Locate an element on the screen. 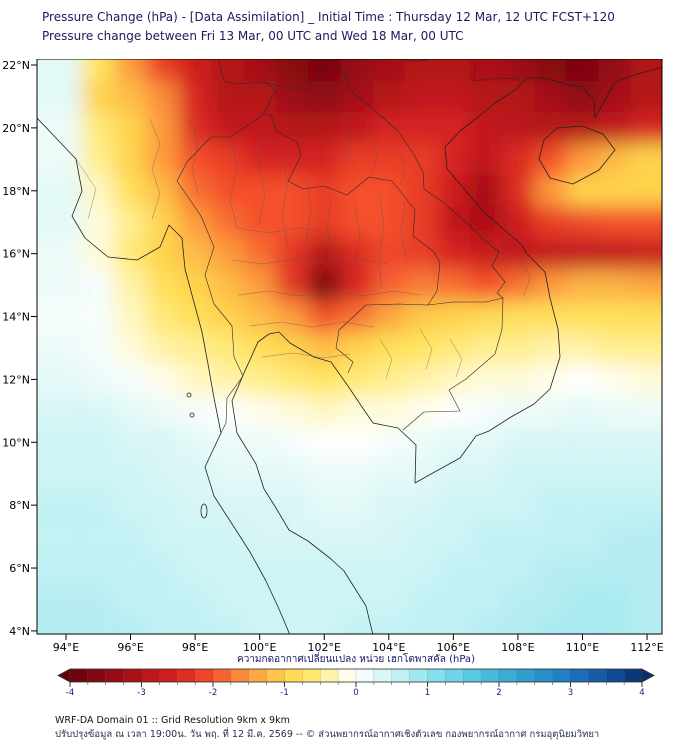 The height and width of the screenshot is (756, 676). x-axis-label: 112°E is located at coordinates (646, 647).